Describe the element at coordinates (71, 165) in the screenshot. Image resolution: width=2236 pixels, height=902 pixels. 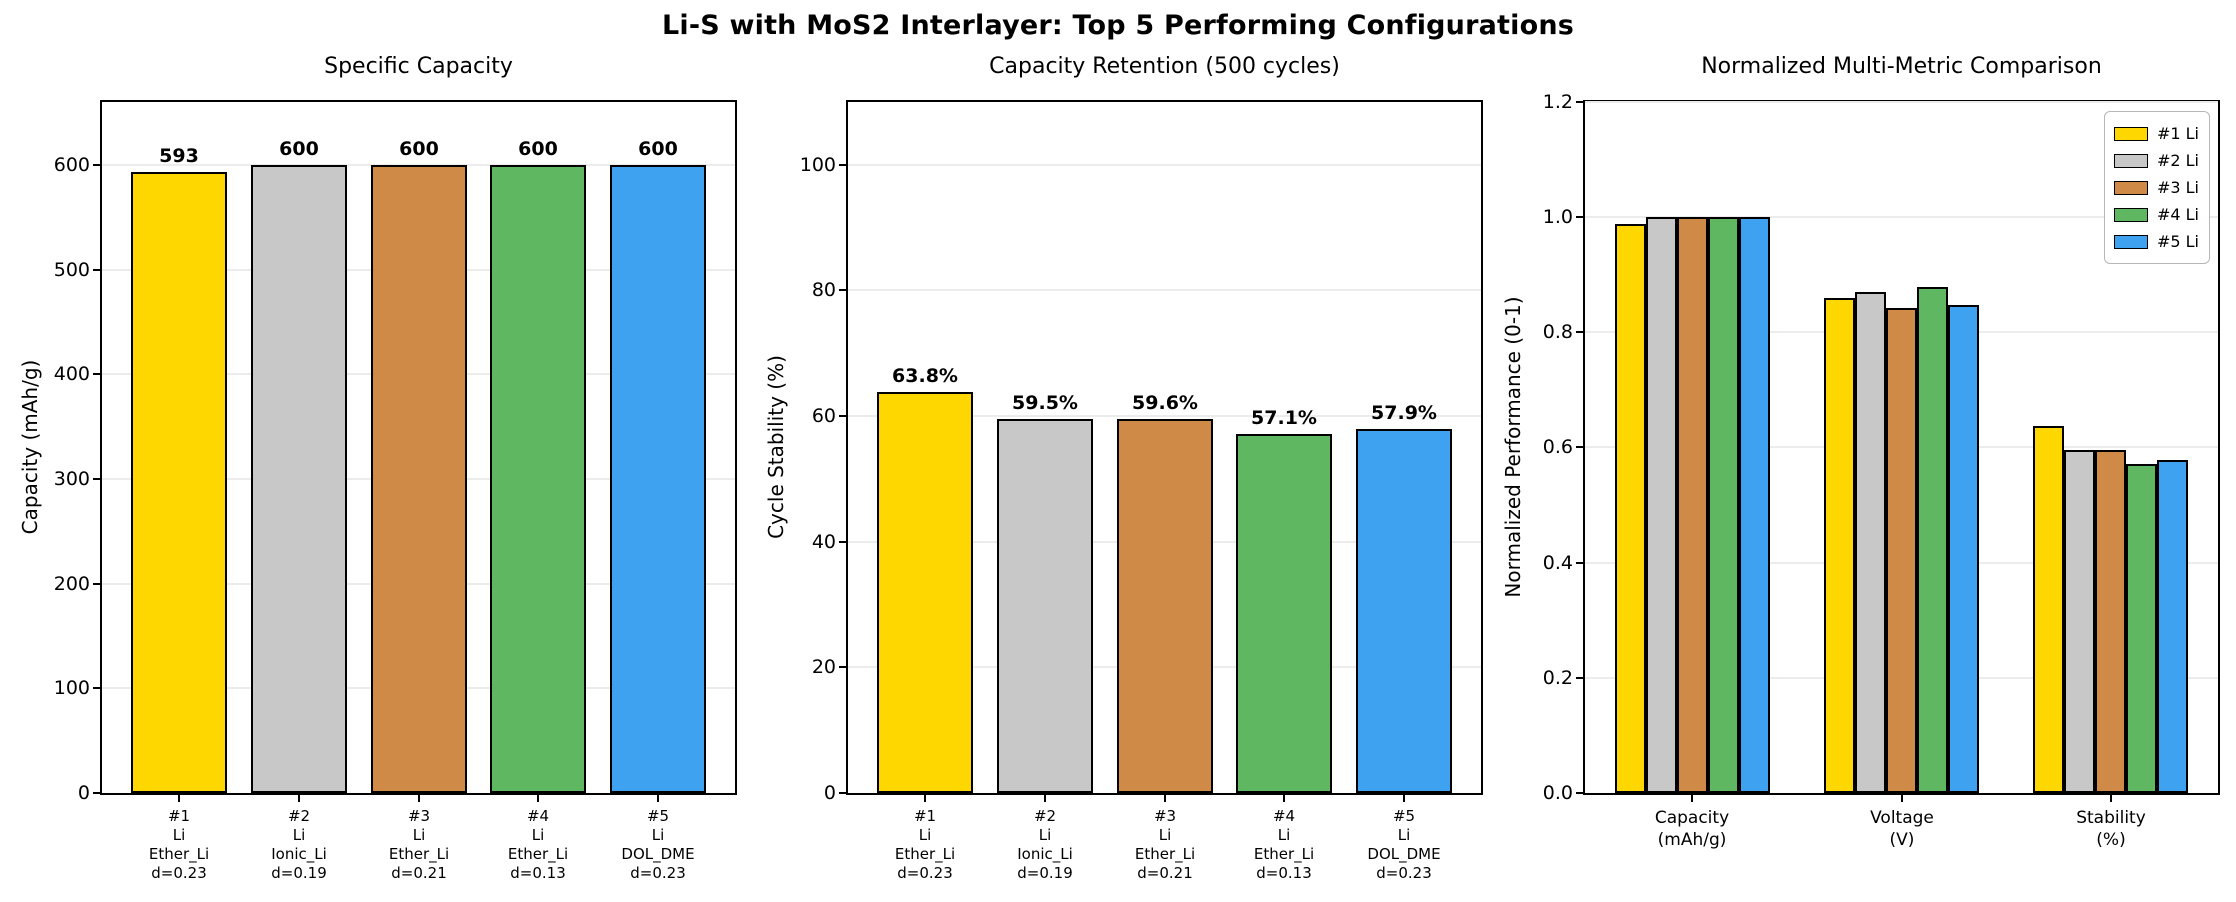
I see `y-tick-label: 600` at that location.